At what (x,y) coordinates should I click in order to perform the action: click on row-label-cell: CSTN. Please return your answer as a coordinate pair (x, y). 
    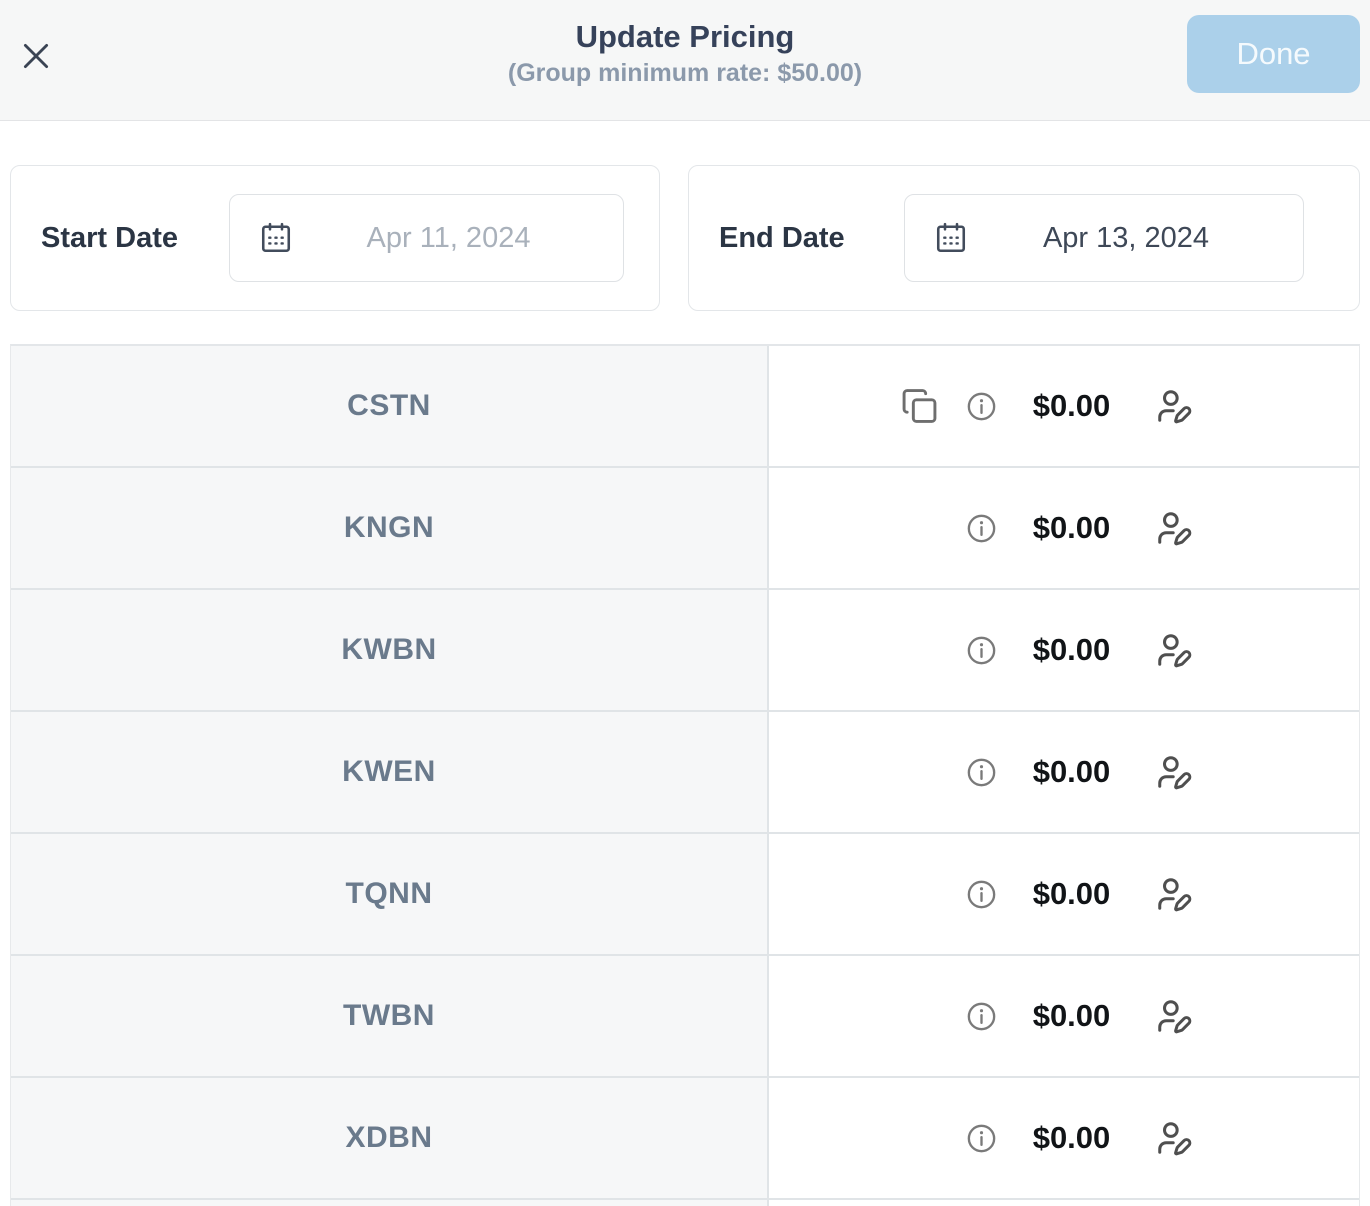
    Looking at the image, I should click on (390, 406).